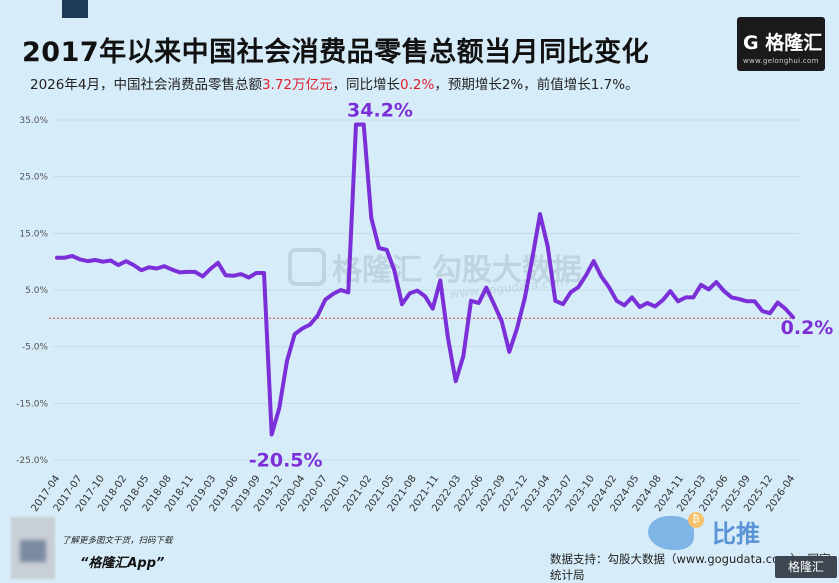 The width and height of the screenshot is (839, 583). Describe the element at coordinates (117, 541) in the screenshot. I see `footer-download-hint: 了解更多图文干货，扫码下载` at that location.